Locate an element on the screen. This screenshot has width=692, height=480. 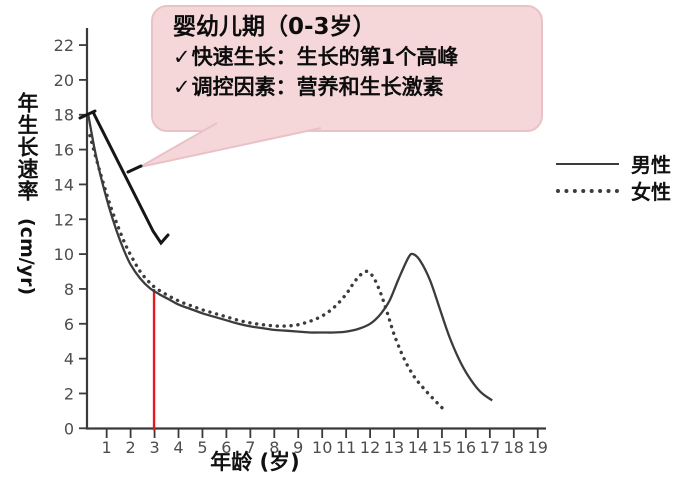
x-tick-label: 18 is located at coordinates (514, 447).